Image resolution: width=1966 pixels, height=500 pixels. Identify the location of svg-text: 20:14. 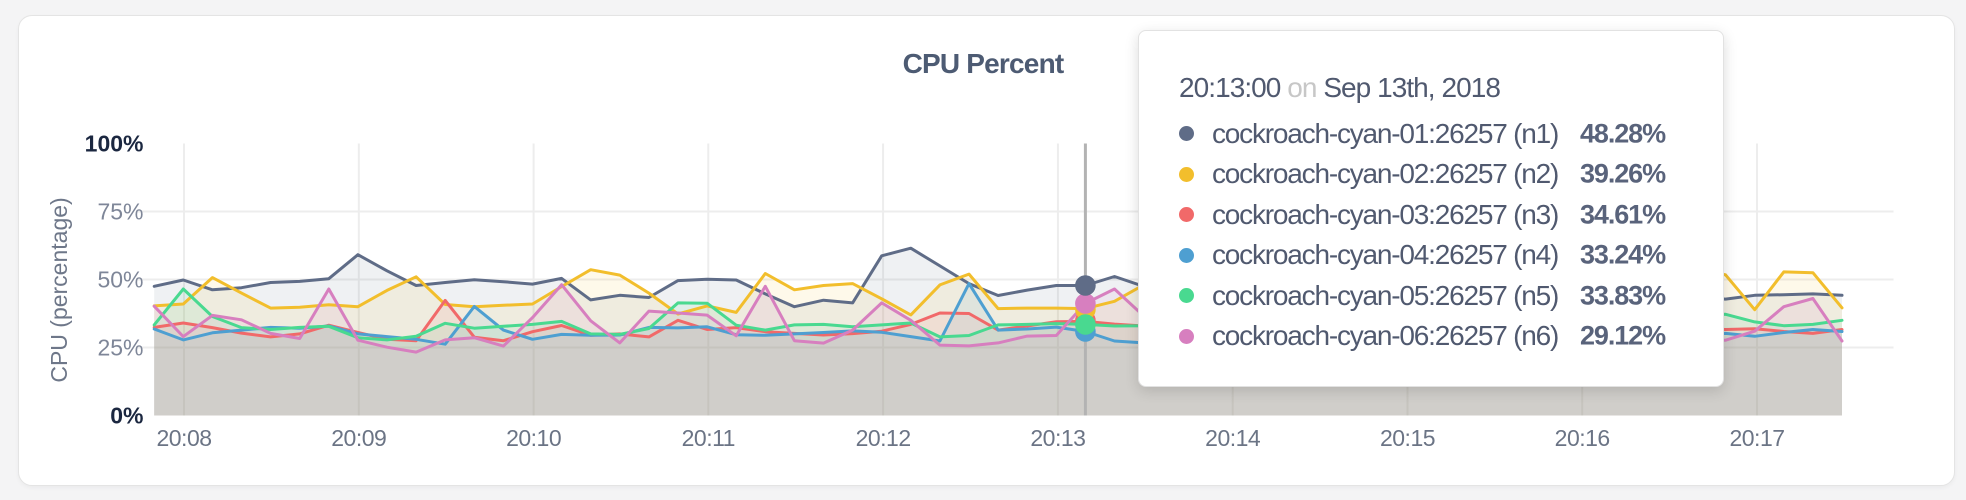
(1233, 438).